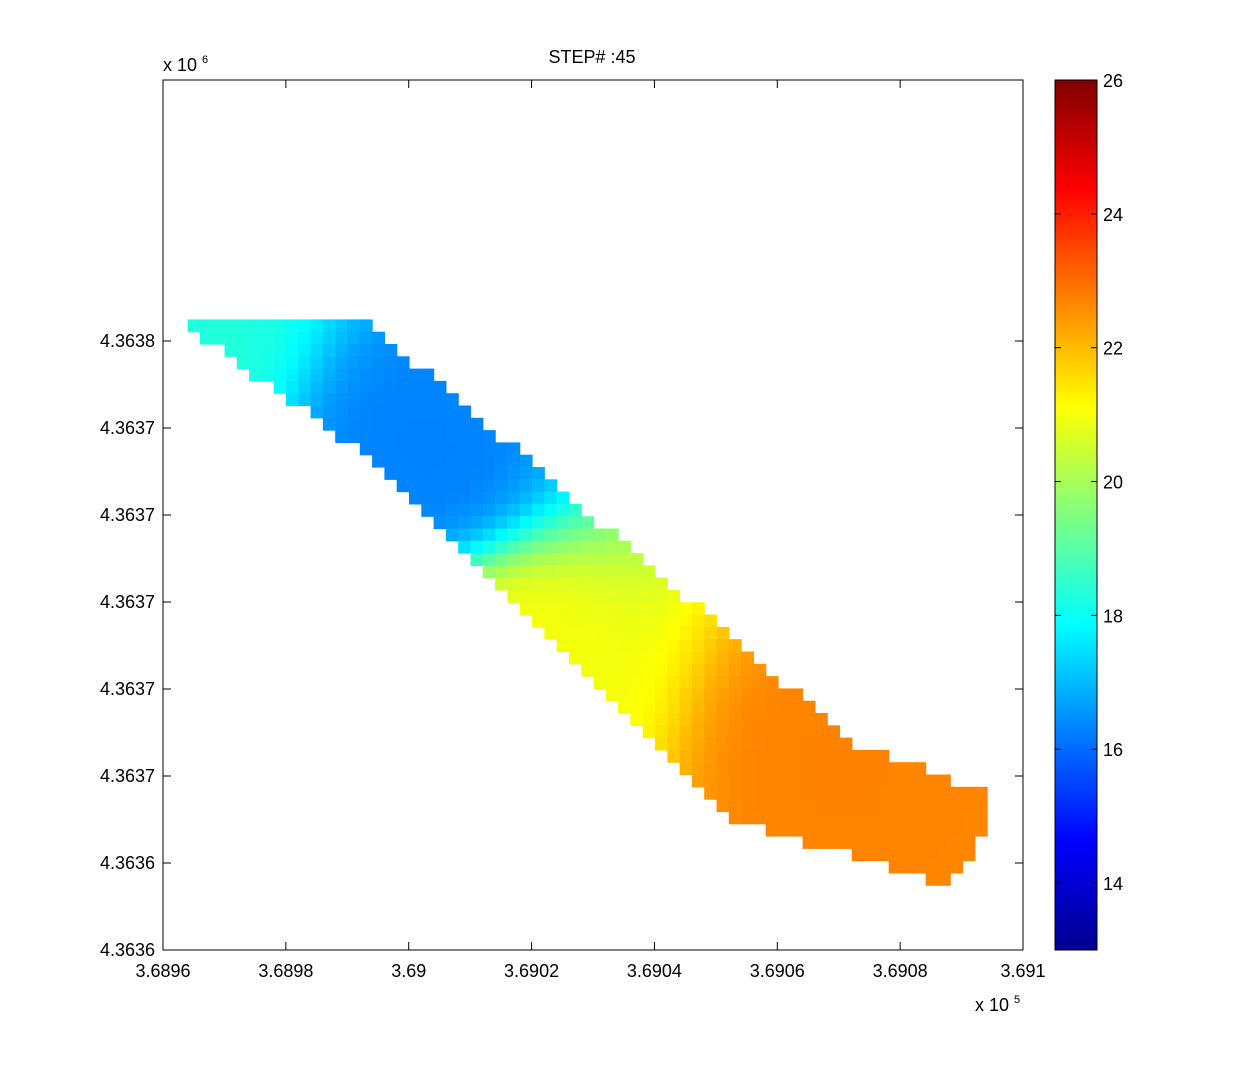 The height and width of the screenshot is (1067, 1250). I want to click on colorbar-tick-label: 22, so click(1113, 349).